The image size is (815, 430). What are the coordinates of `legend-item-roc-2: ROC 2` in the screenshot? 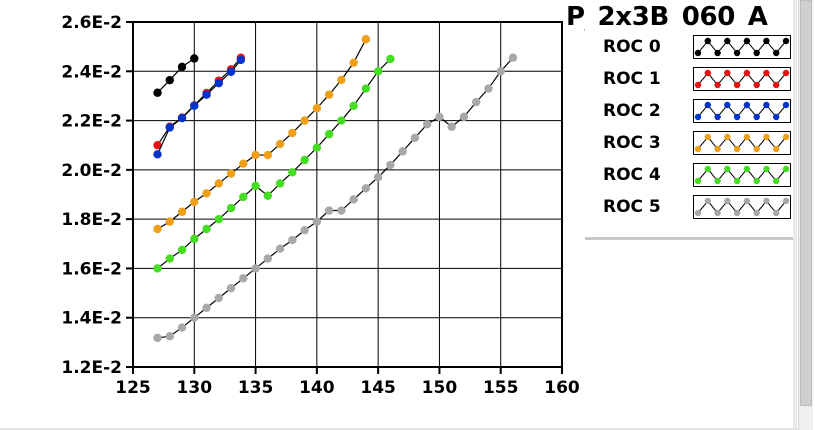 It's located at (689, 111).